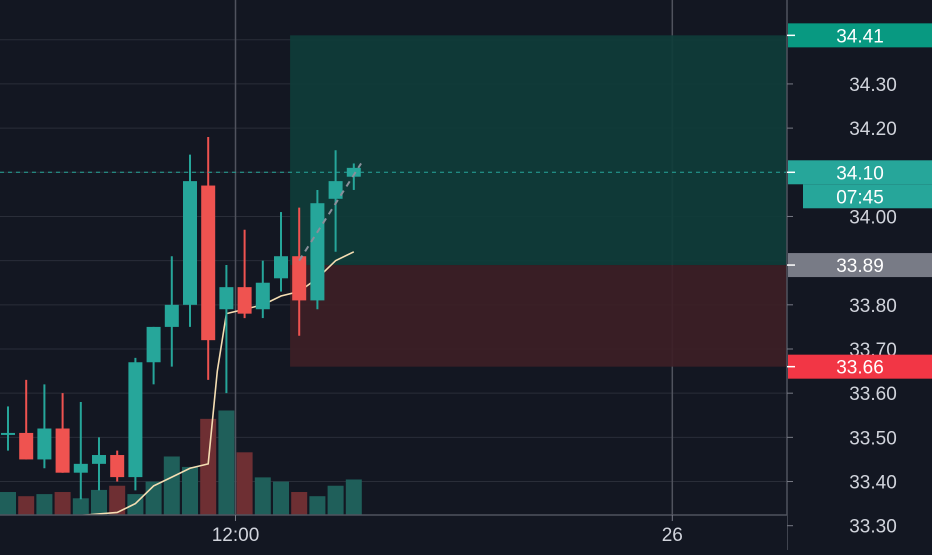  Describe the element at coordinates (236, 535) in the screenshot. I see `time-tick-label: 12:00` at that location.